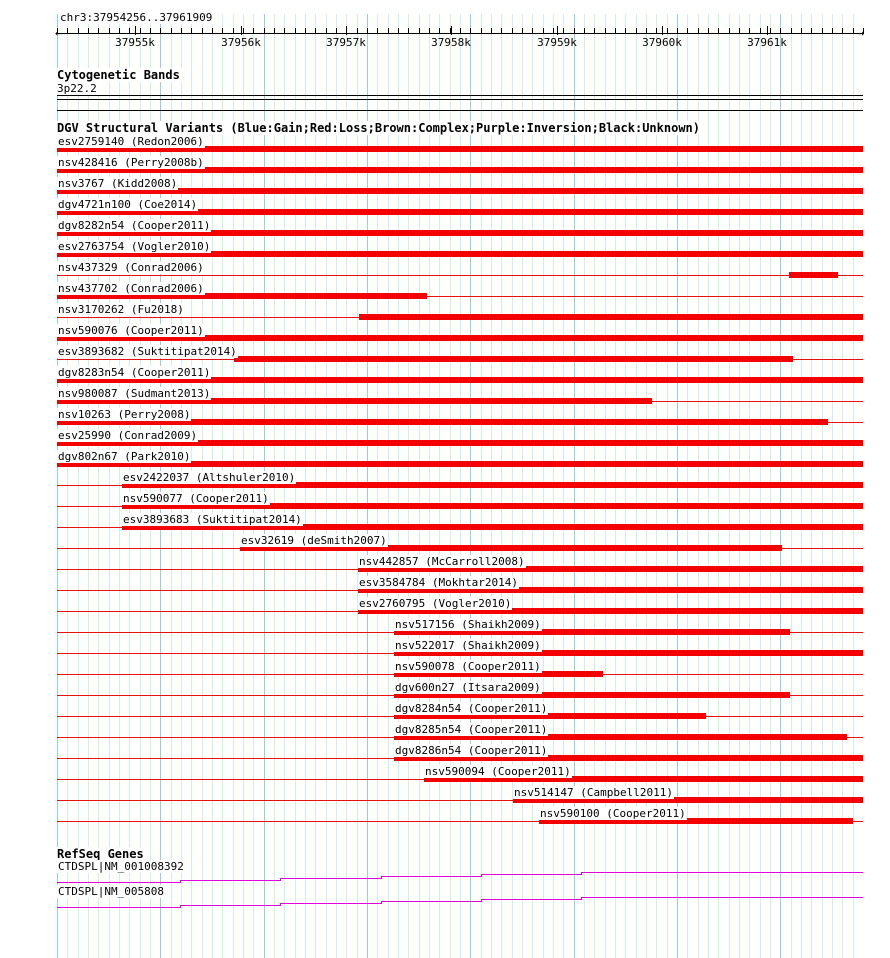 The image size is (890, 958). Describe the element at coordinates (435, 603) in the screenshot. I see `variant-track-label: esv2760795 (Vogler2010)` at that location.